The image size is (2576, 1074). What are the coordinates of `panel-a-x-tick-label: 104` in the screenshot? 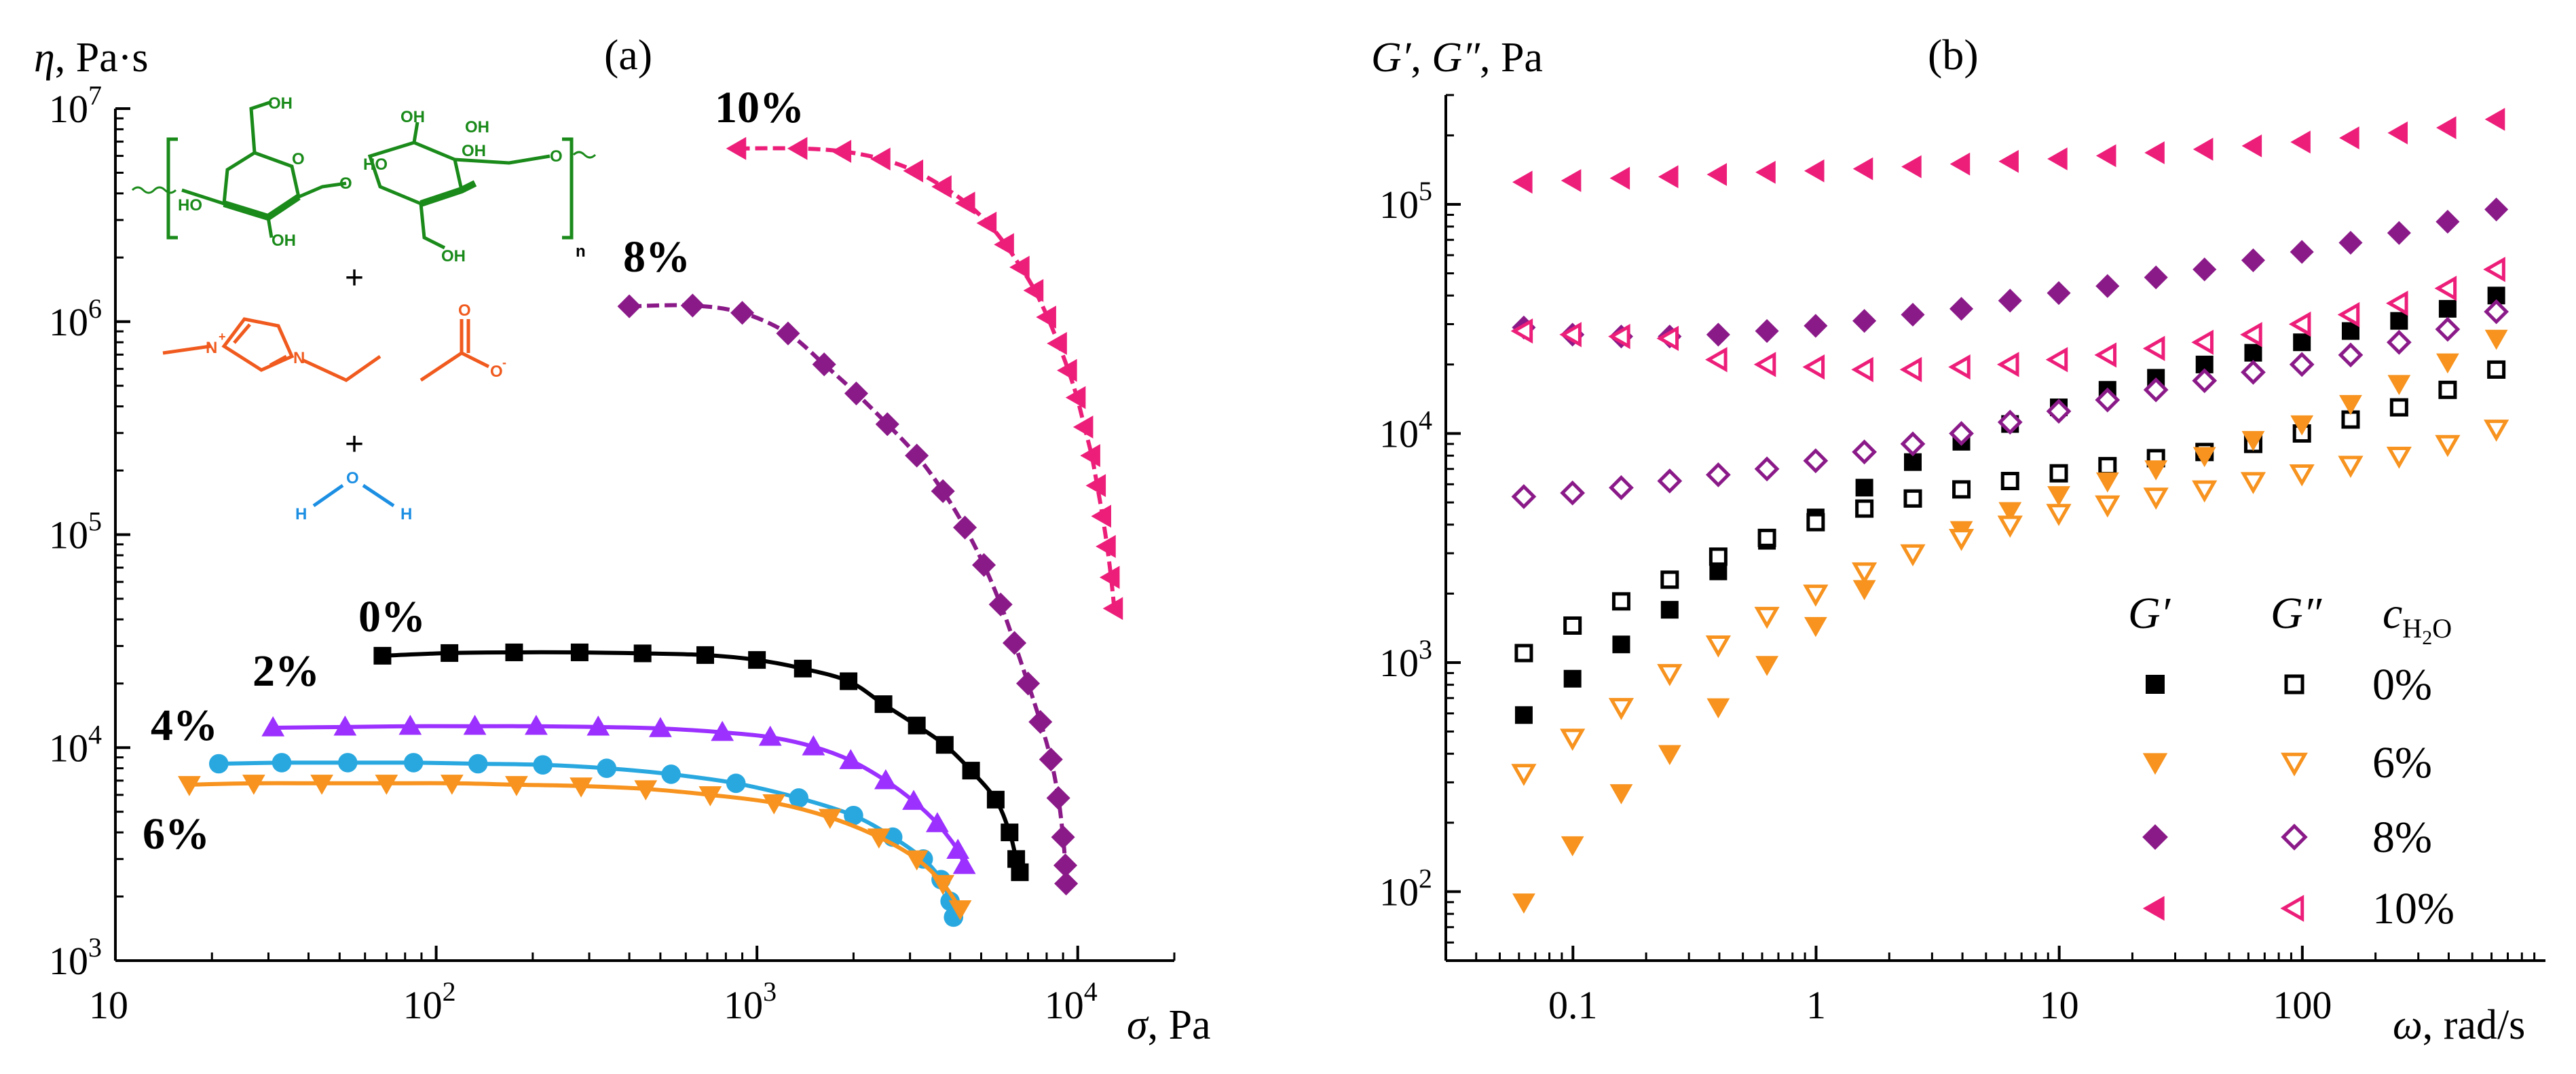 It's located at (1072, 1001).